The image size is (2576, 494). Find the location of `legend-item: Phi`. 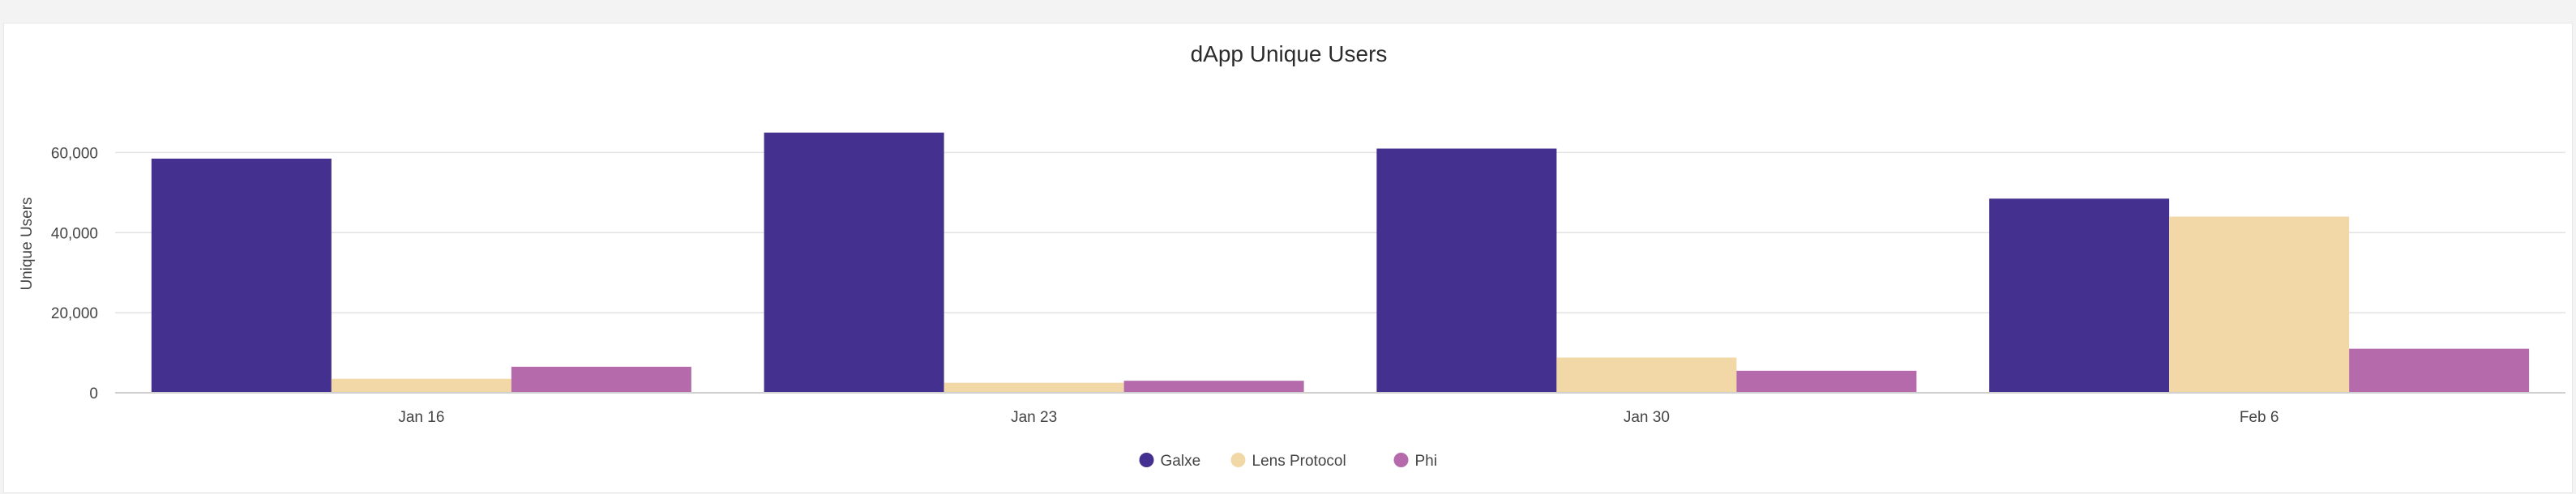

legend-item: Phi is located at coordinates (1415, 461).